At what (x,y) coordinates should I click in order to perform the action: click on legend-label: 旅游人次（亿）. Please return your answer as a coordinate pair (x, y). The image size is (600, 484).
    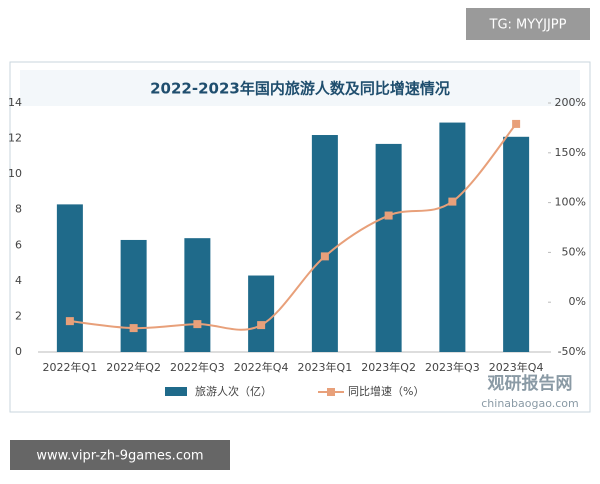
    Looking at the image, I should click on (233, 391).